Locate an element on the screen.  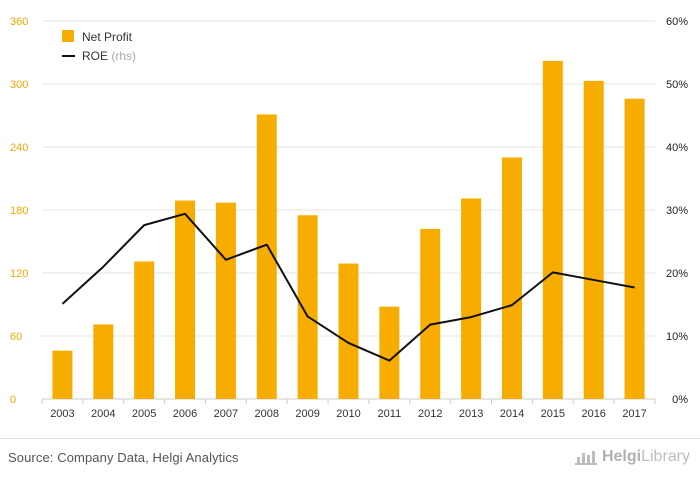
x-tick-label: 2012 is located at coordinates (430, 414).